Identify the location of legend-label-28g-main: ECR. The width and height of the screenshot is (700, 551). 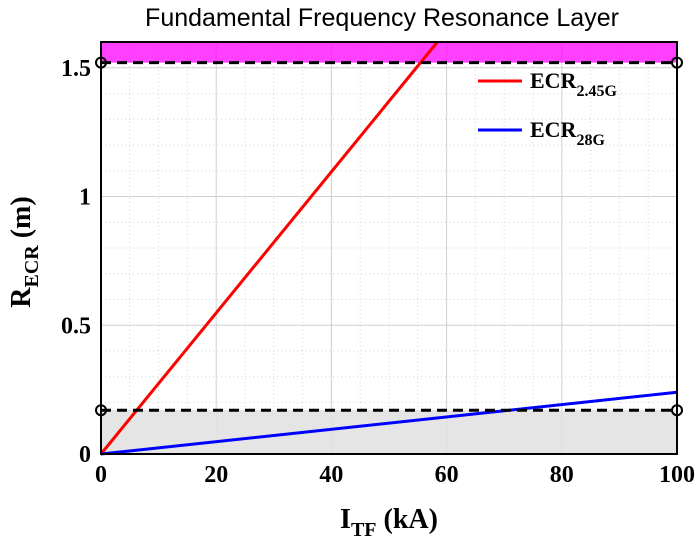
(554, 129).